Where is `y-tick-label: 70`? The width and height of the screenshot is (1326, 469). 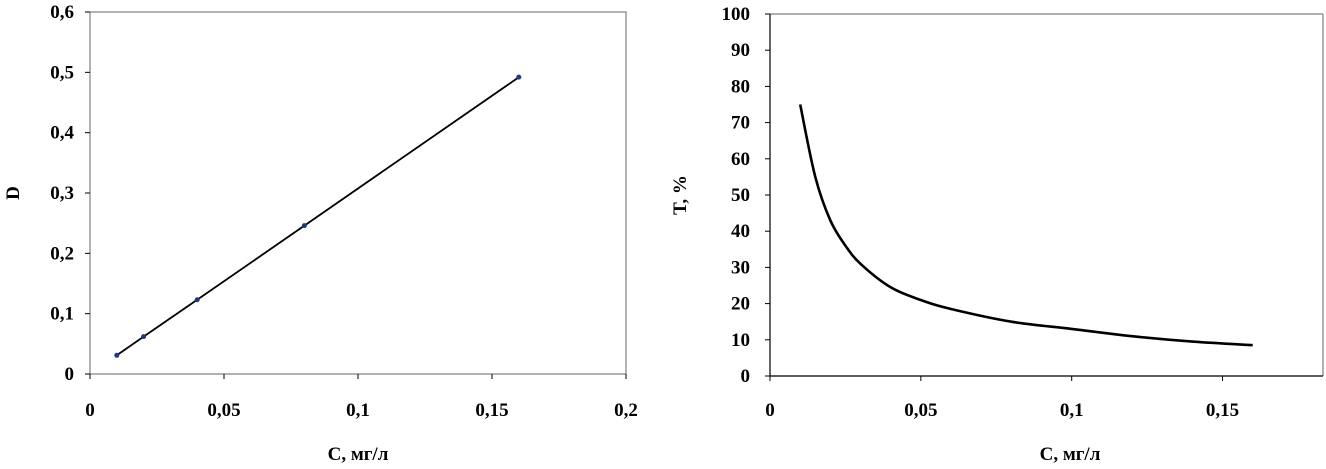
y-tick-label: 70 is located at coordinates (740, 123).